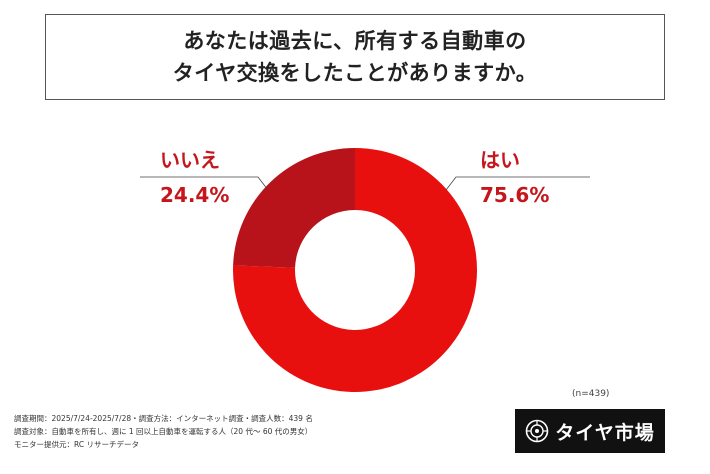 The width and height of the screenshot is (710, 474). What do you see at coordinates (500, 160) in the screenshot?
I see `slice-label-yes: はい` at bounding box center [500, 160].